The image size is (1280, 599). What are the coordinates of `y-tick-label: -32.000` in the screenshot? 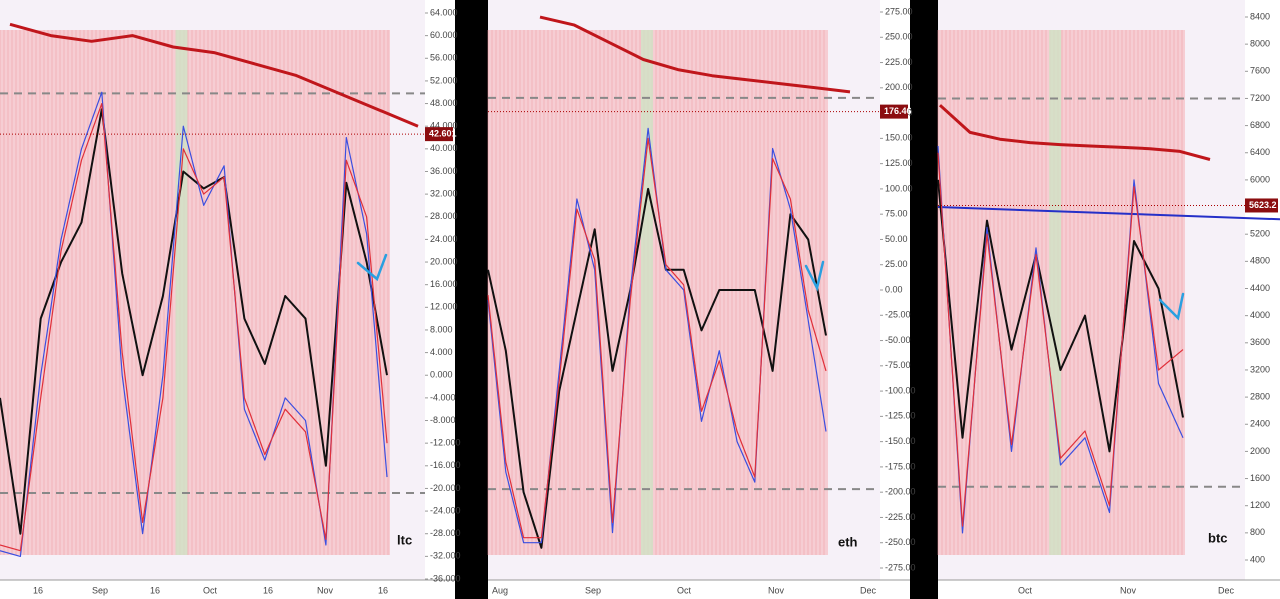 It's located at (445, 556).